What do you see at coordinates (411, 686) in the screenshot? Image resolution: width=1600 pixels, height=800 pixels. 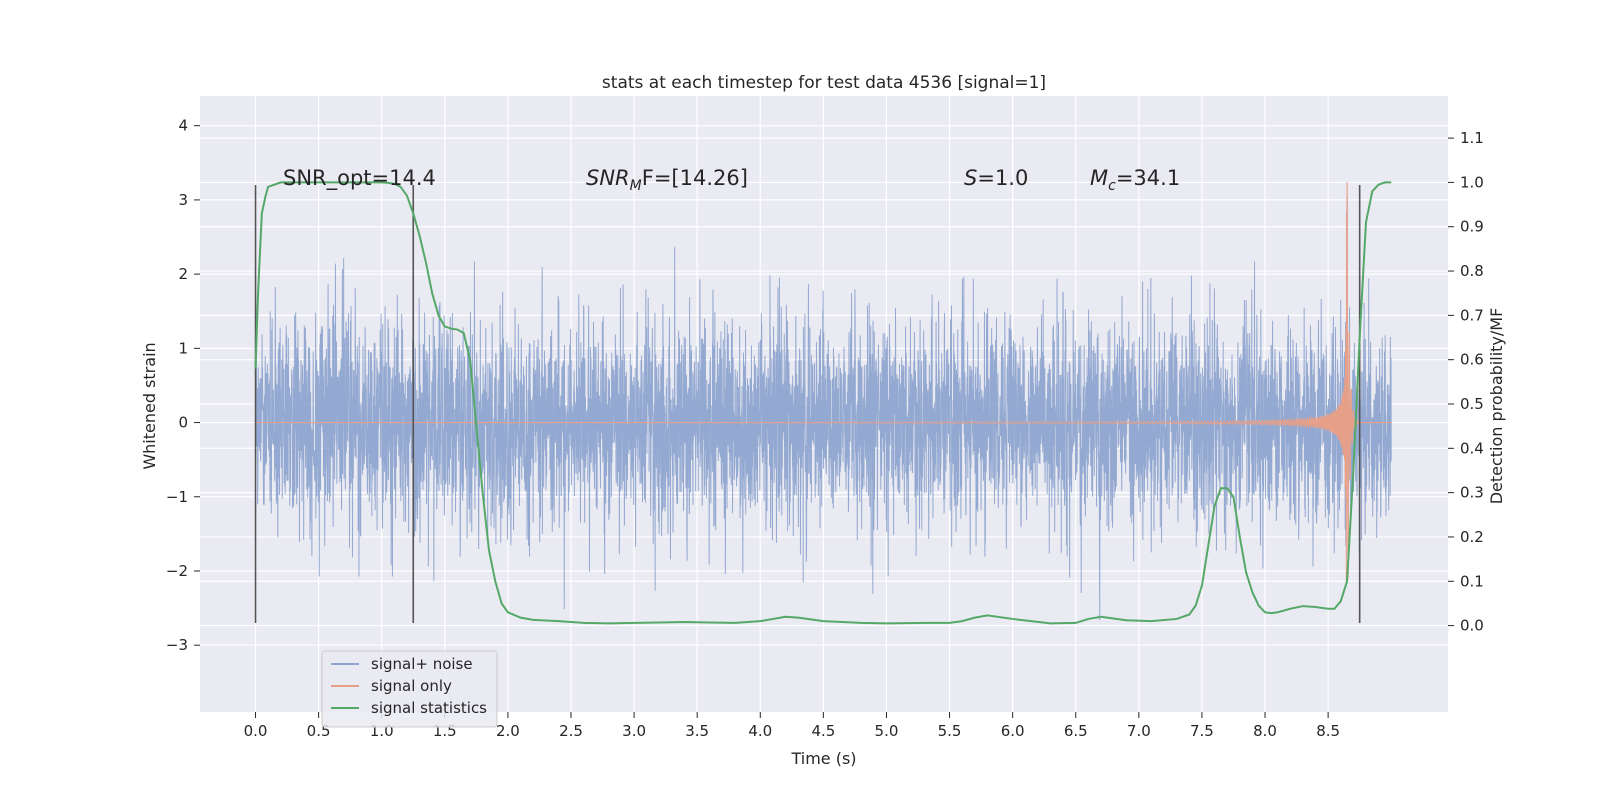 I see `legend-label-signal-only: signal only` at bounding box center [411, 686].